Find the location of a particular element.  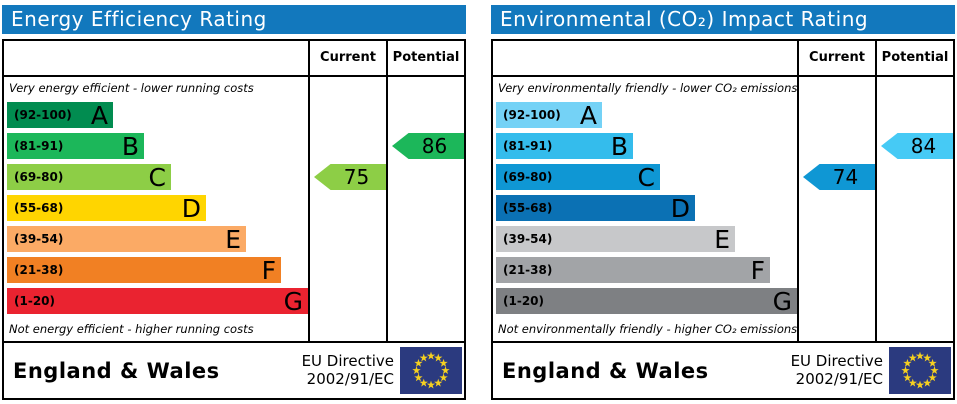

current-rating-value: 75 is located at coordinates (356, 177).